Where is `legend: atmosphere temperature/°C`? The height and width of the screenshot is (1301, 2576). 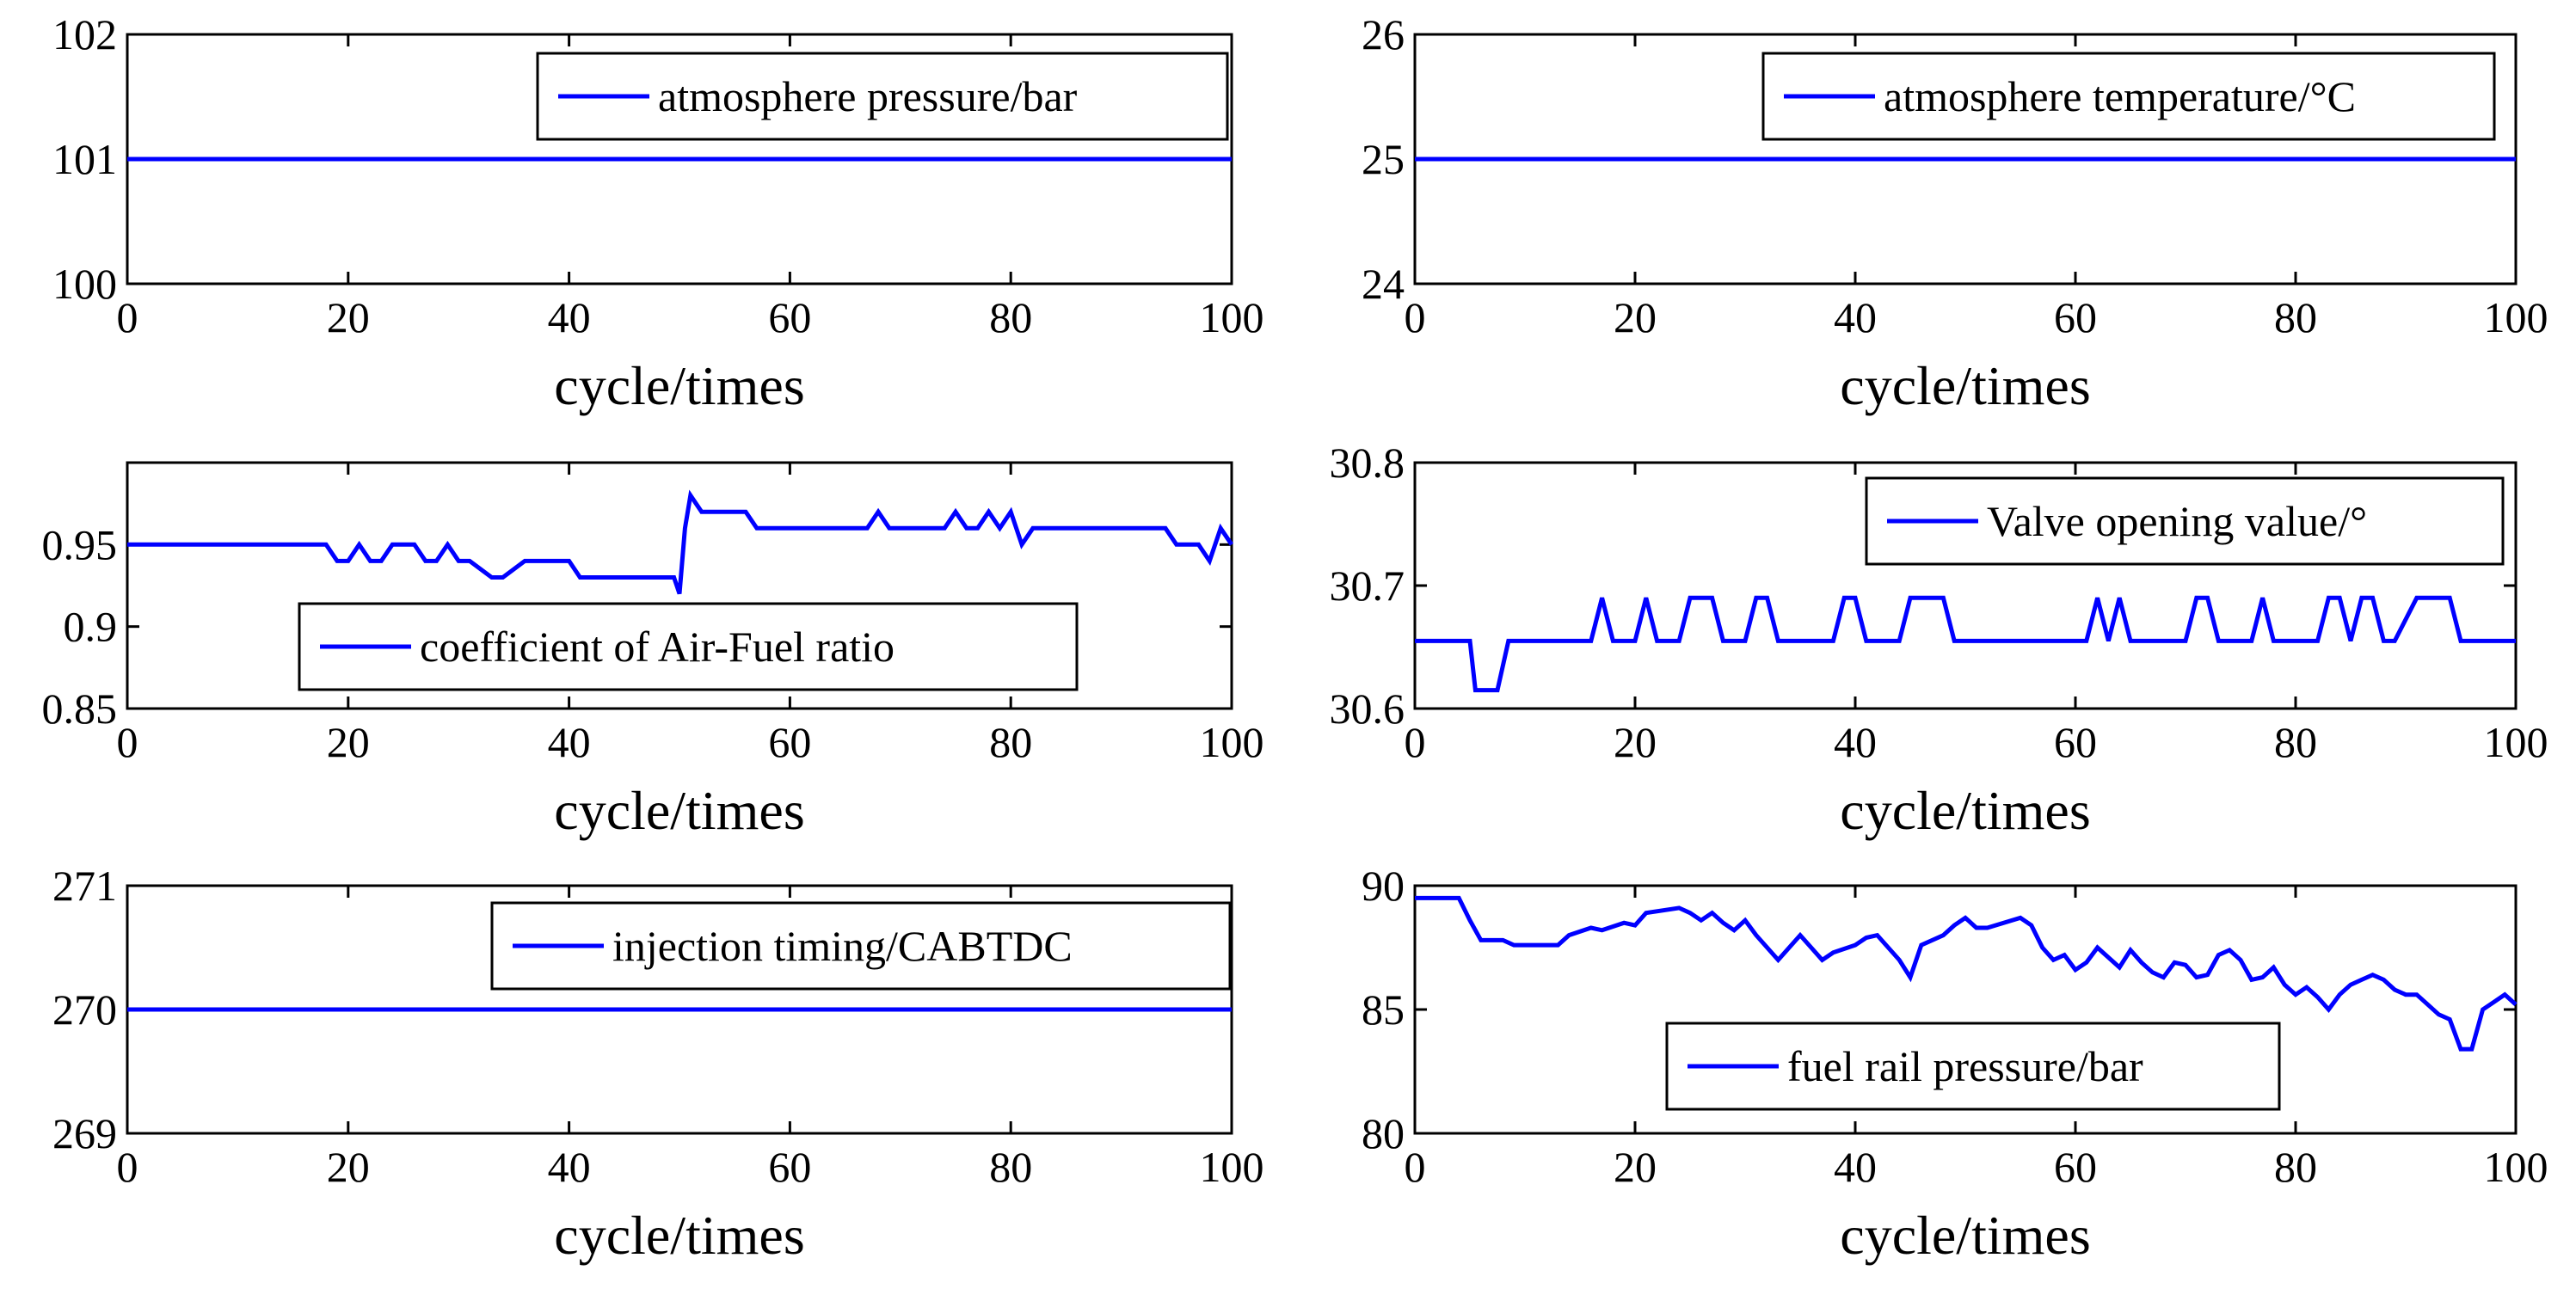 legend: atmosphere temperature/°C is located at coordinates (2128, 97).